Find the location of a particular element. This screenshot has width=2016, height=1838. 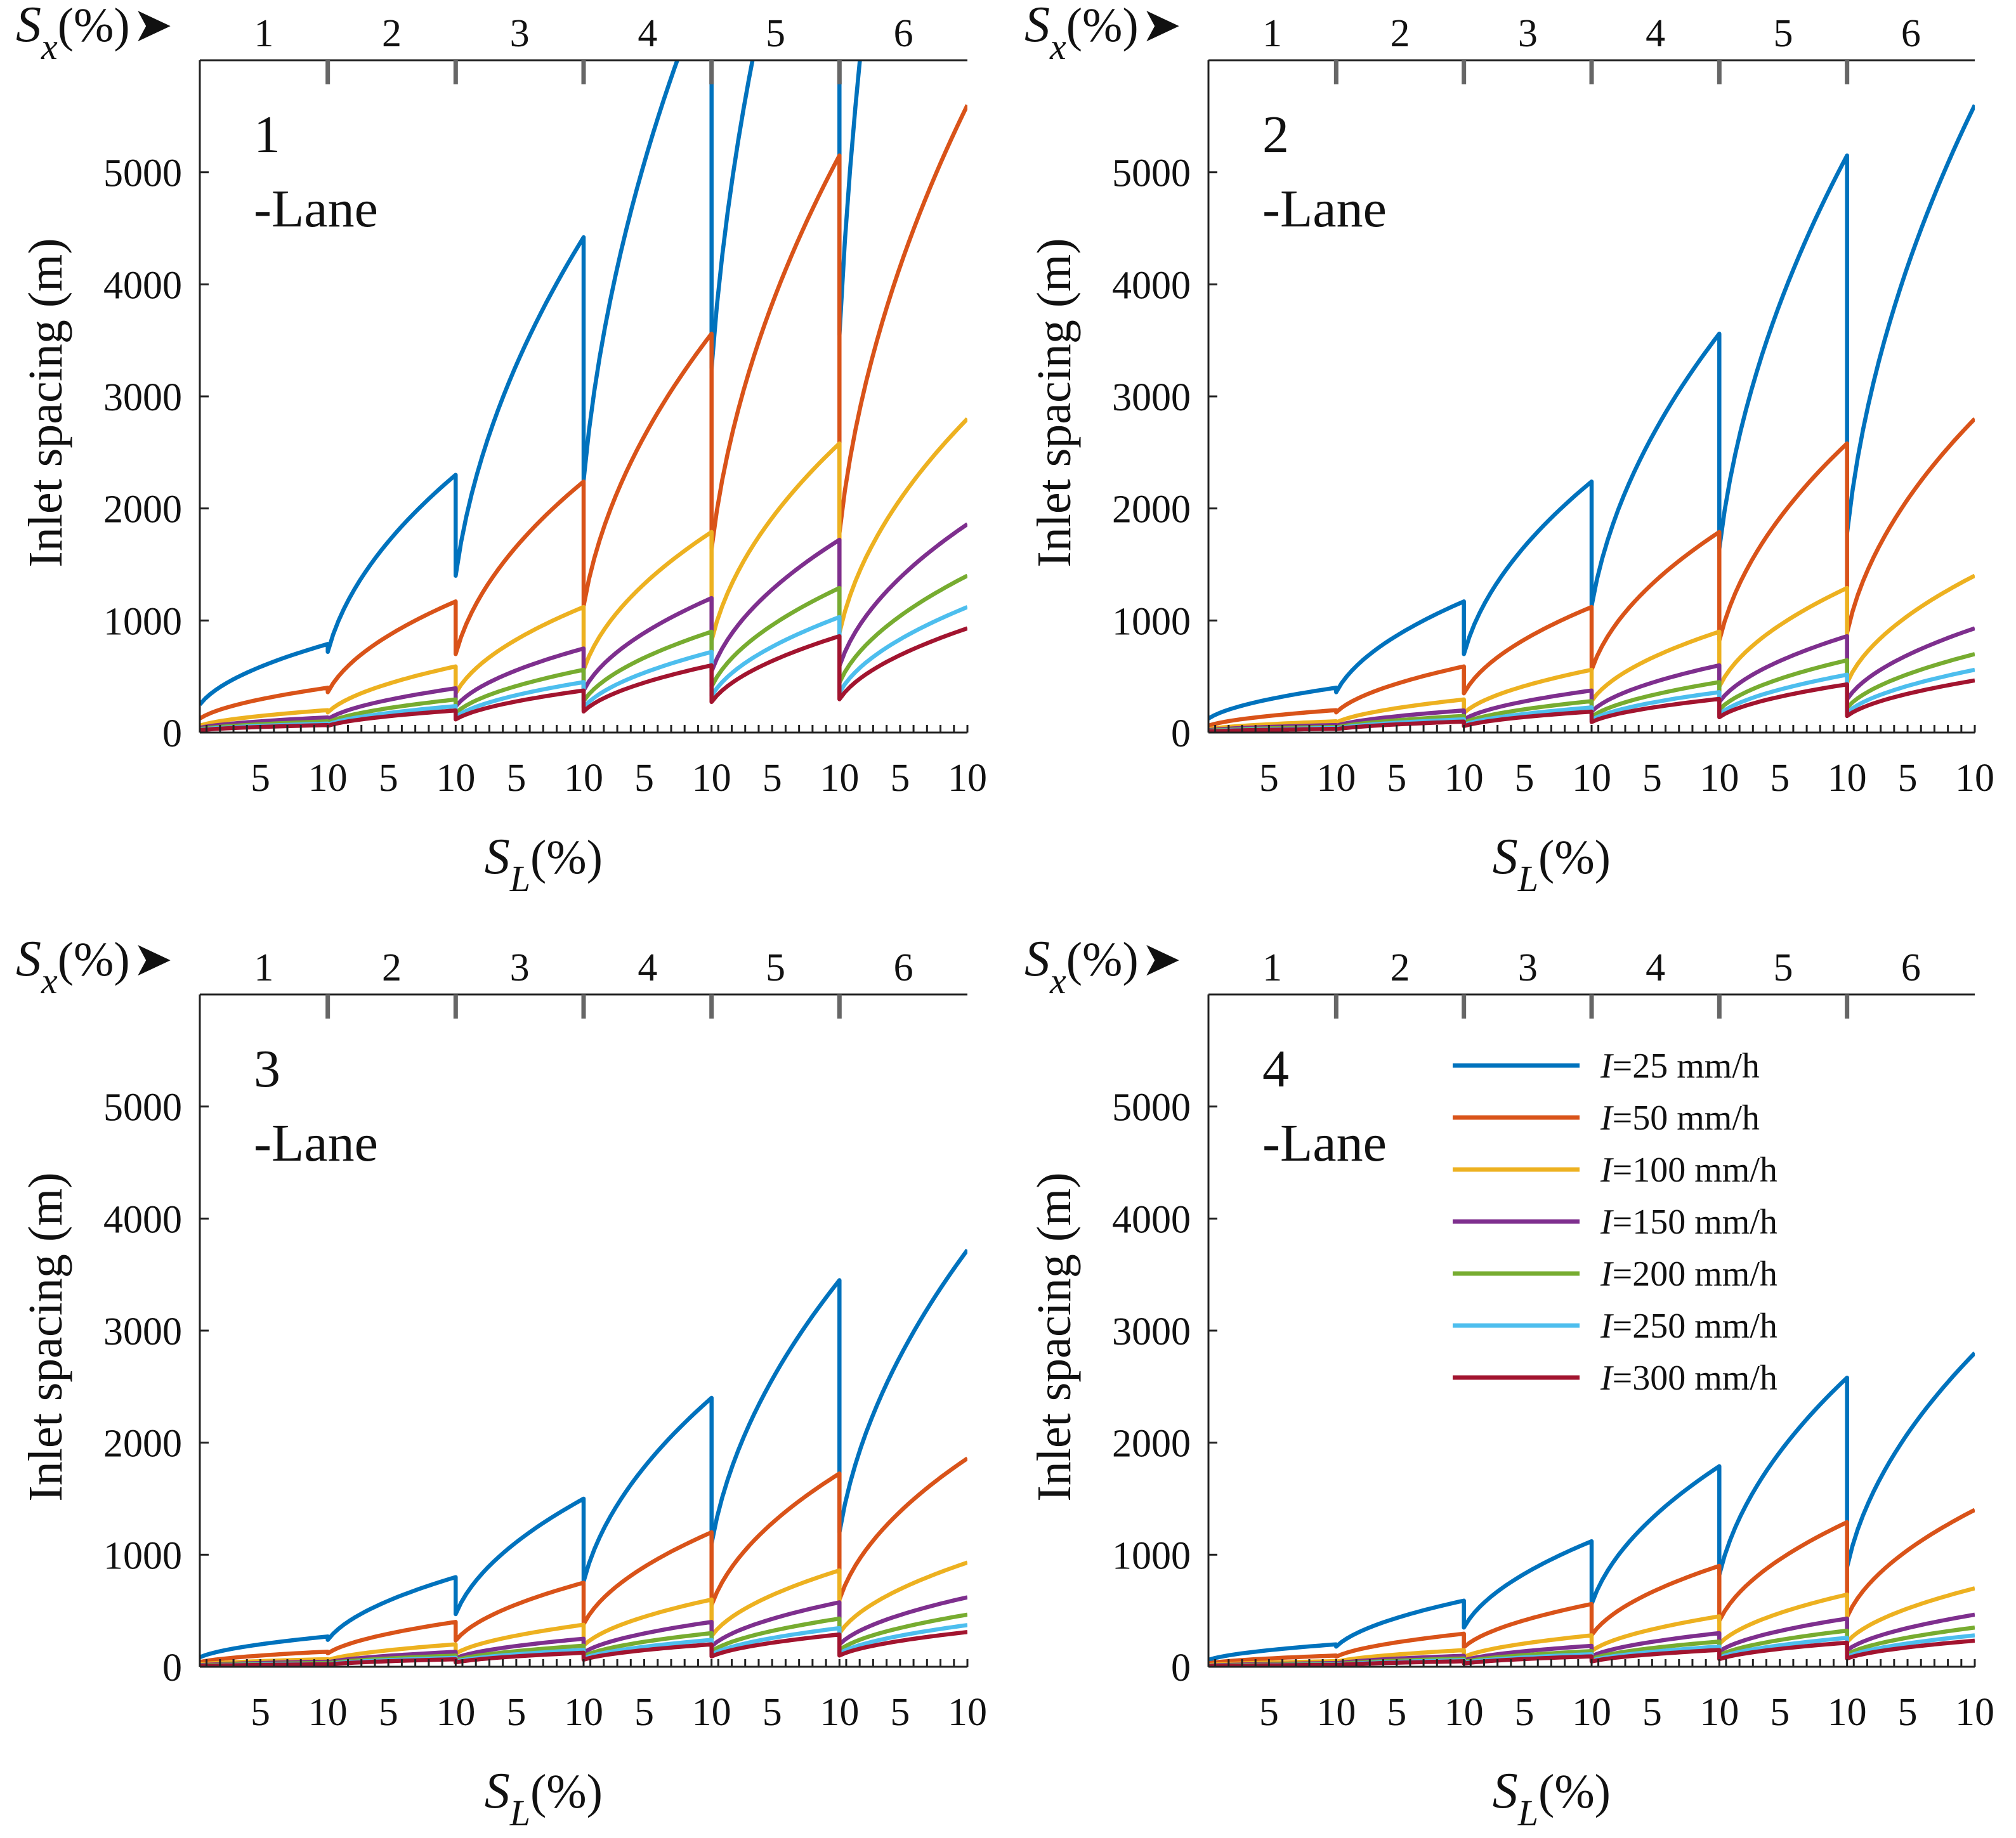

legend-label: I=150 mm/h is located at coordinates (1688, 1222).